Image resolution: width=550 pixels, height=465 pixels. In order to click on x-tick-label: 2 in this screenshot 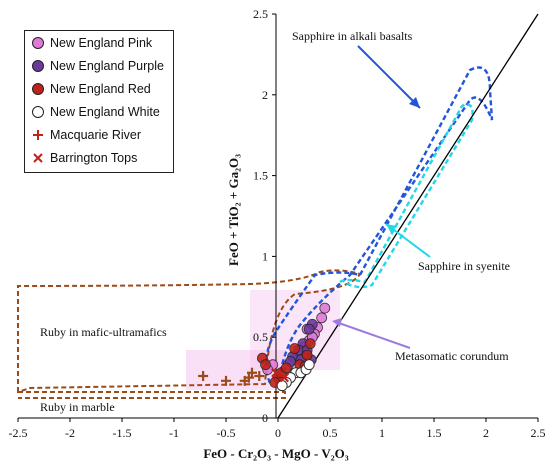, I will do `click(486, 433)`.